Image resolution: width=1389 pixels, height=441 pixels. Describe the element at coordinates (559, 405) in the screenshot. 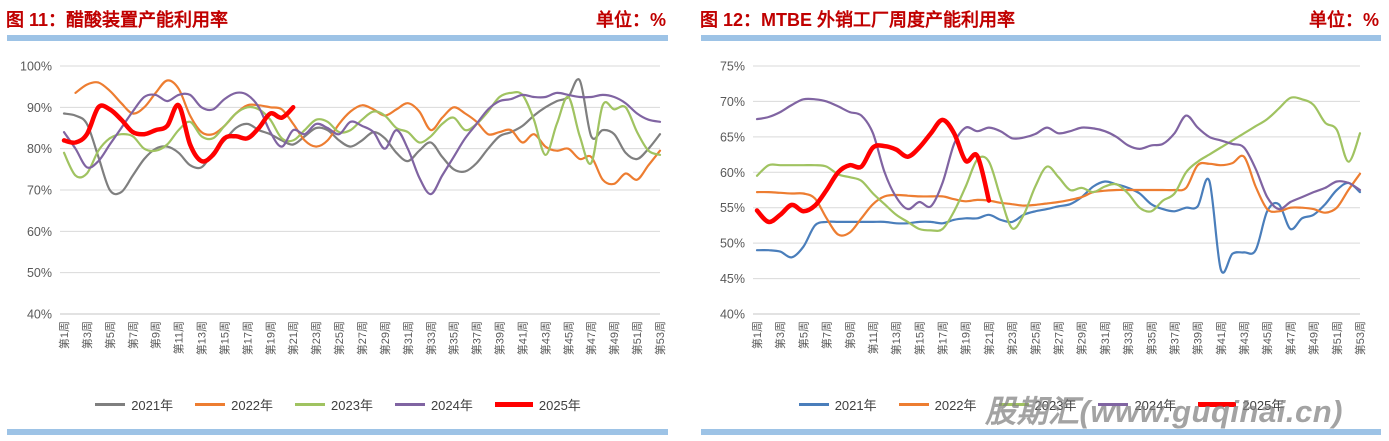

I see `legend-label: 2025年` at that location.